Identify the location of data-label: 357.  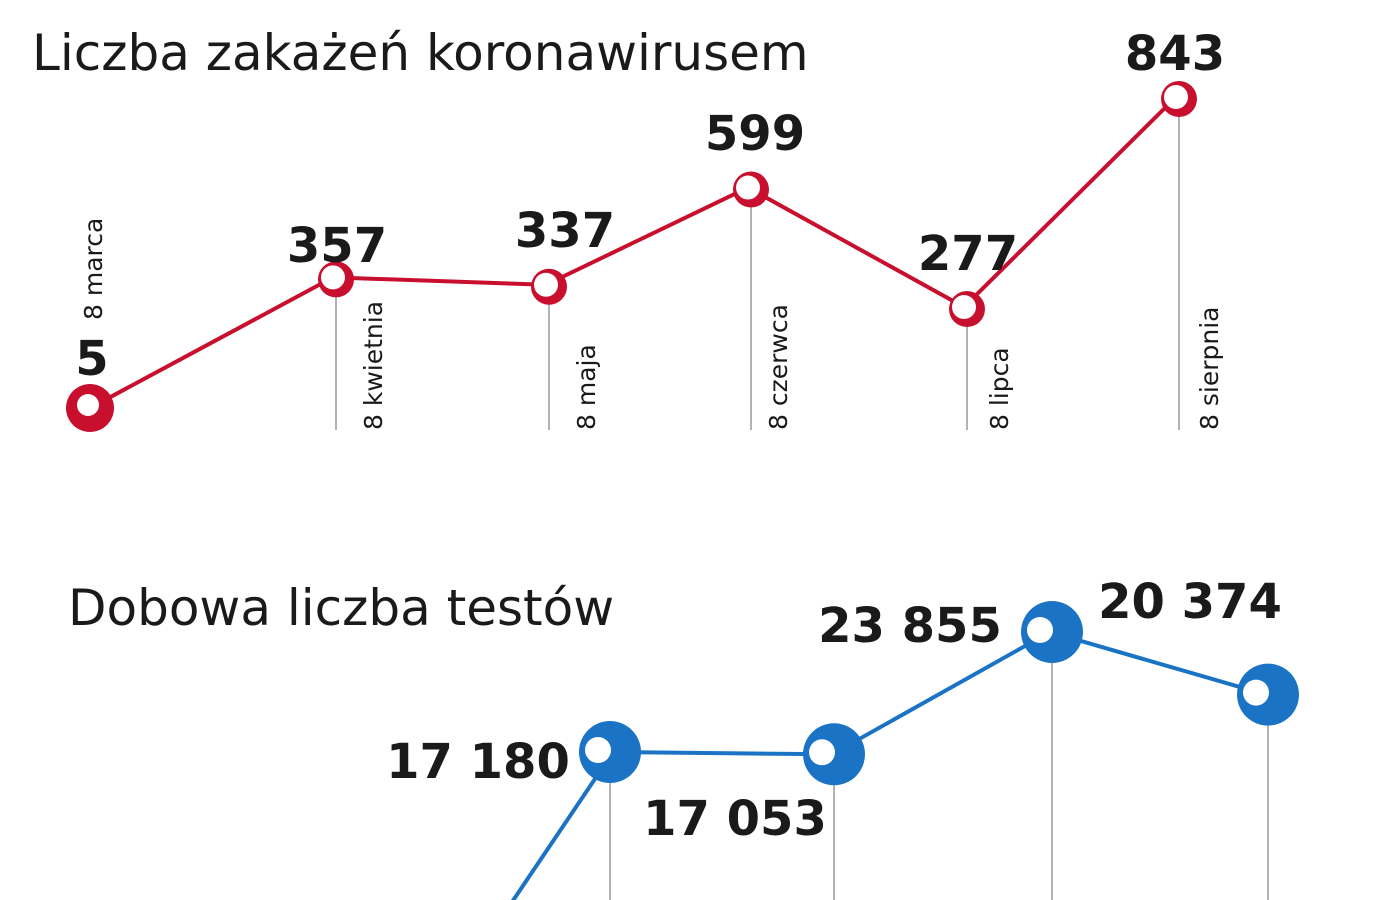
(337, 246).